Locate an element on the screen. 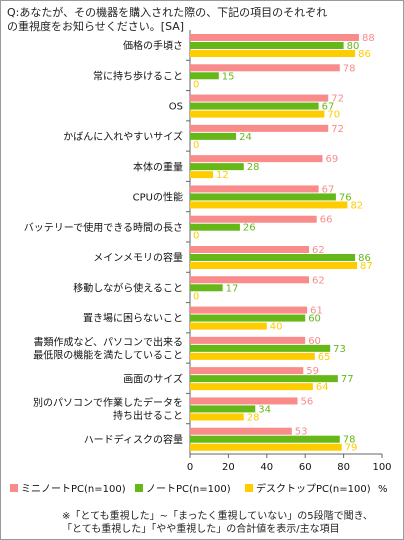  category-label: ハードディスクの容量 is located at coordinates (133, 439).